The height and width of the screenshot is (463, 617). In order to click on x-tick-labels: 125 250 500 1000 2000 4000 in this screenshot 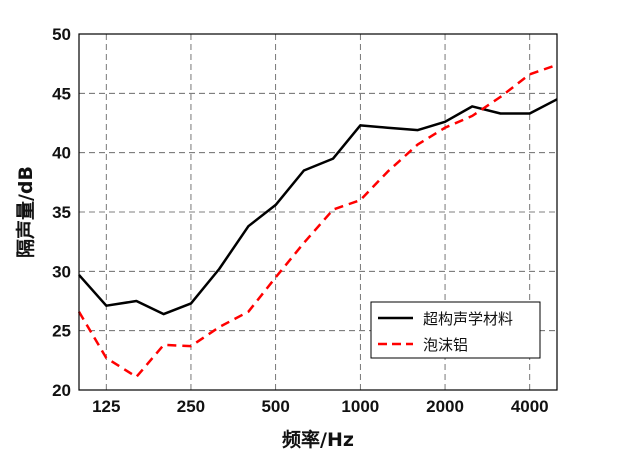, I will do `click(320, 406)`.